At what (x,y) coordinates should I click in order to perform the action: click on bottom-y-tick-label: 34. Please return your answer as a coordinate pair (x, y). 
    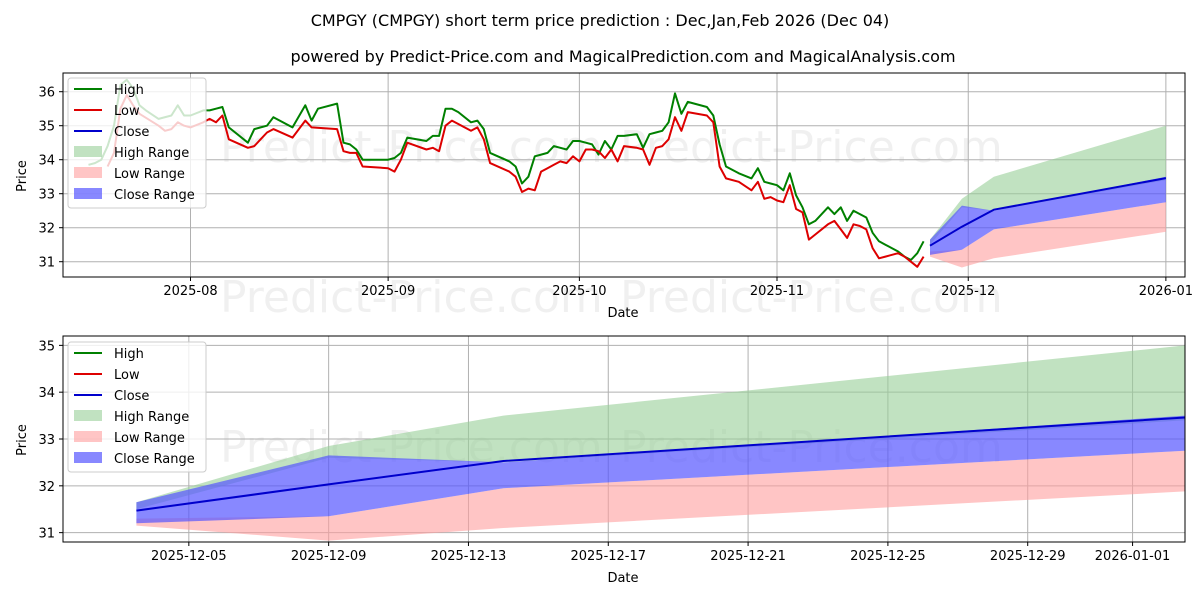
    Looking at the image, I should click on (46, 393).